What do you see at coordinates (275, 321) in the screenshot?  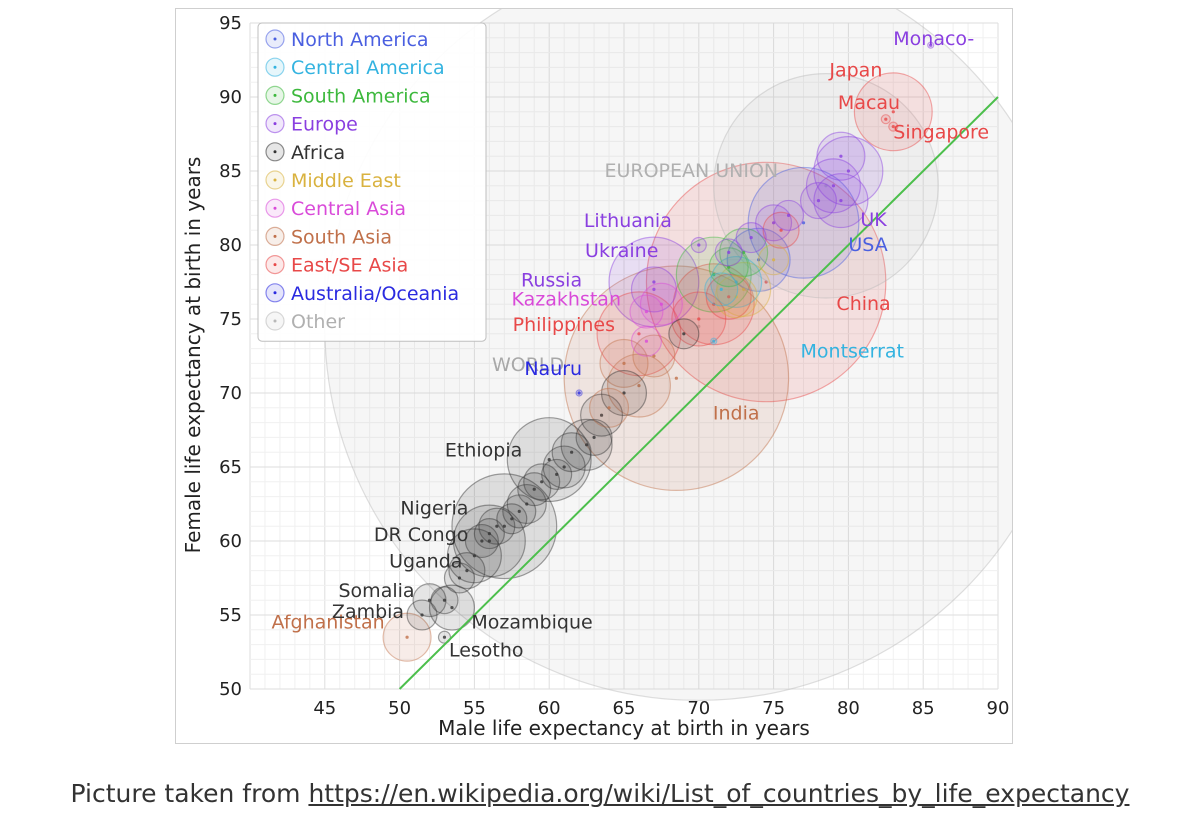 I see `legend-other-marker-dot` at bounding box center [275, 321].